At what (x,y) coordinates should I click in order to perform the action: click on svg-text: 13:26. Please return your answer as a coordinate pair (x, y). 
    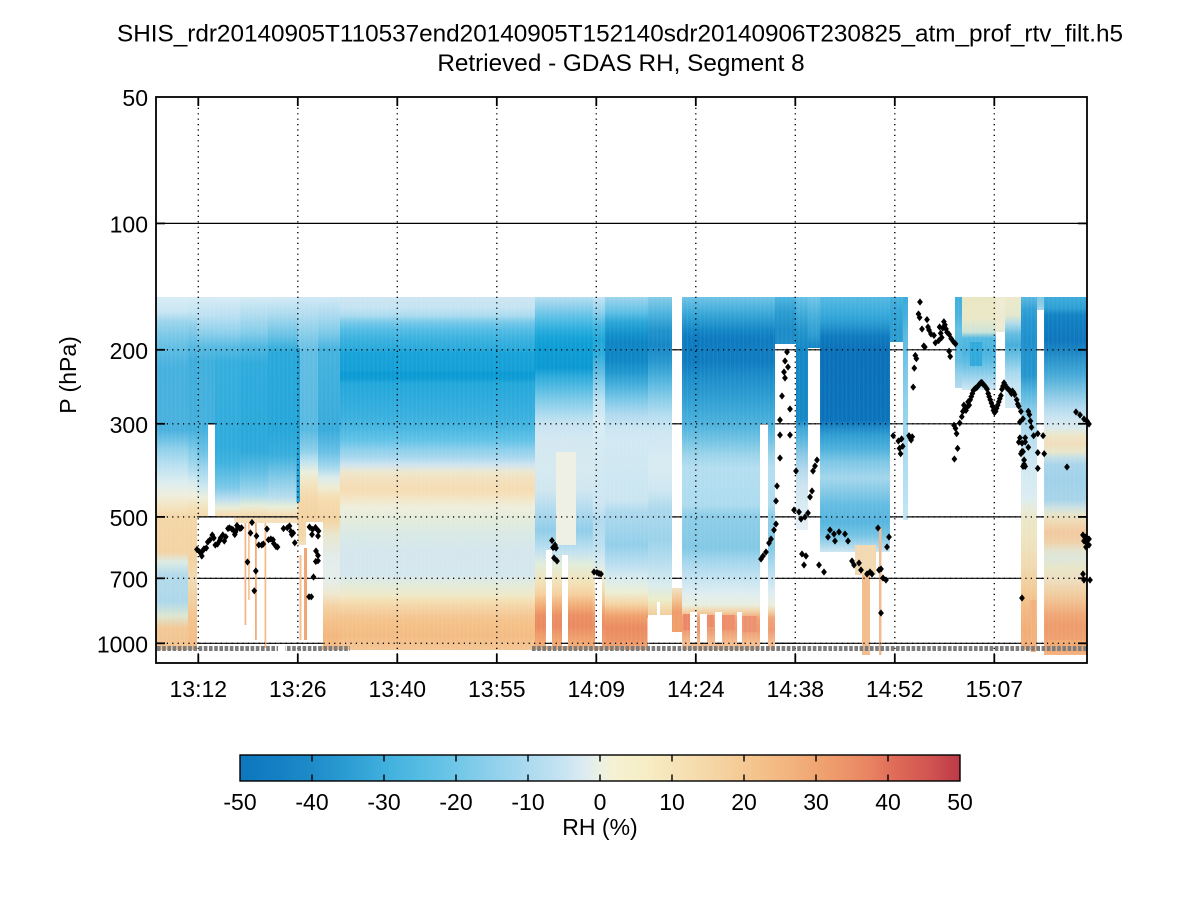
    Looking at the image, I should click on (298, 689).